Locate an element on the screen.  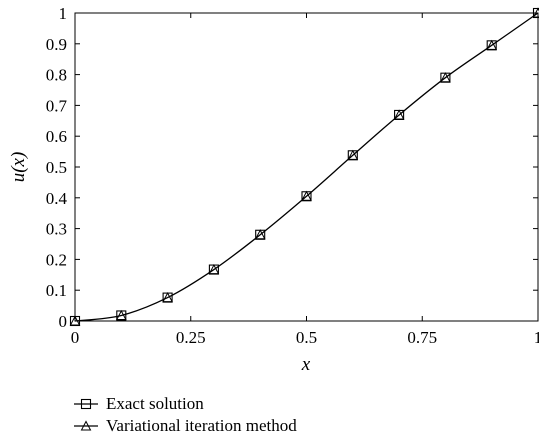
y-tick-label: 0.6 is located at coordinates (56, 136).